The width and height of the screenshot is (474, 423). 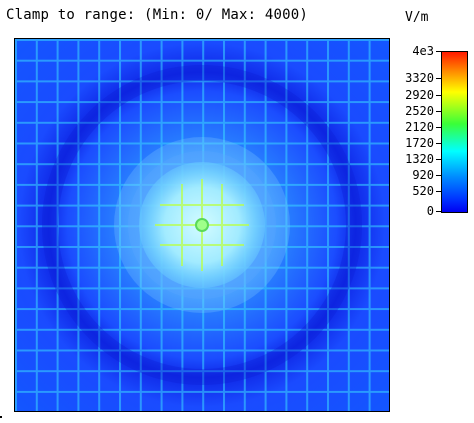 What do you see at coordinates (419, 111) in the screenshot?
I see `colorbar-tick-2520: 2520` at bounding box center [419, 111].